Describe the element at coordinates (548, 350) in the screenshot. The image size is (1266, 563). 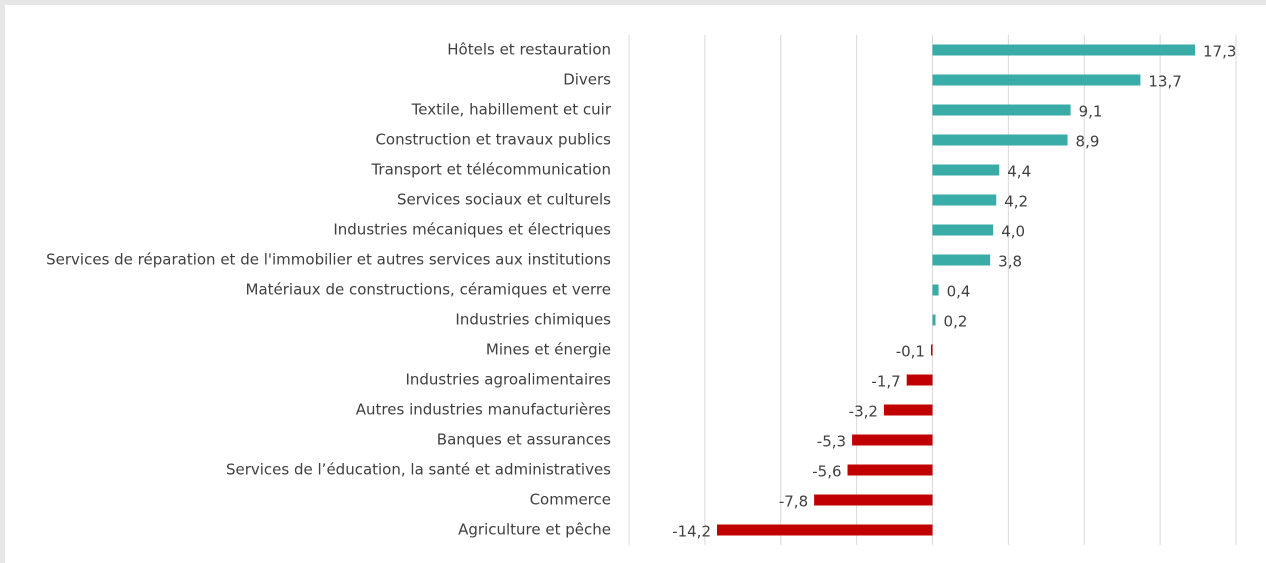
I see `category-label: Mines et énergie` at that location.